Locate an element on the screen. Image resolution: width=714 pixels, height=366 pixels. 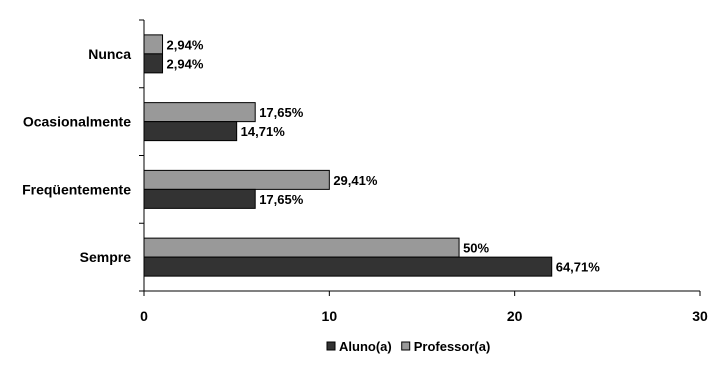
data-label: 64,71% is located at coordinates (578, 267).